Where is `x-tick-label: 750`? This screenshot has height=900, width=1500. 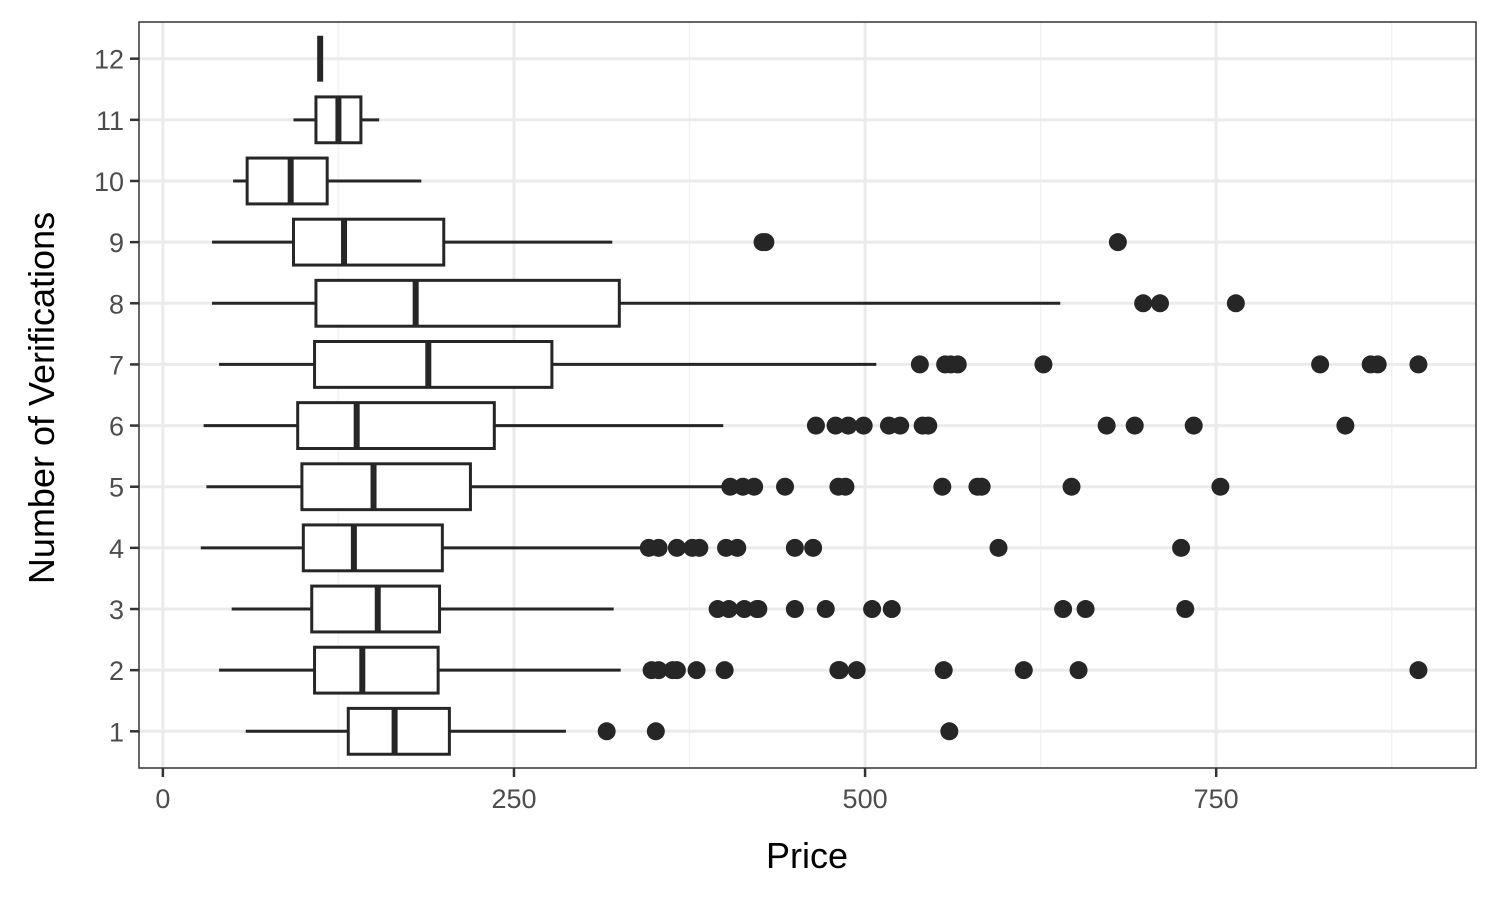 x-tick-label: 750 is located at coordinates (1216, 799).